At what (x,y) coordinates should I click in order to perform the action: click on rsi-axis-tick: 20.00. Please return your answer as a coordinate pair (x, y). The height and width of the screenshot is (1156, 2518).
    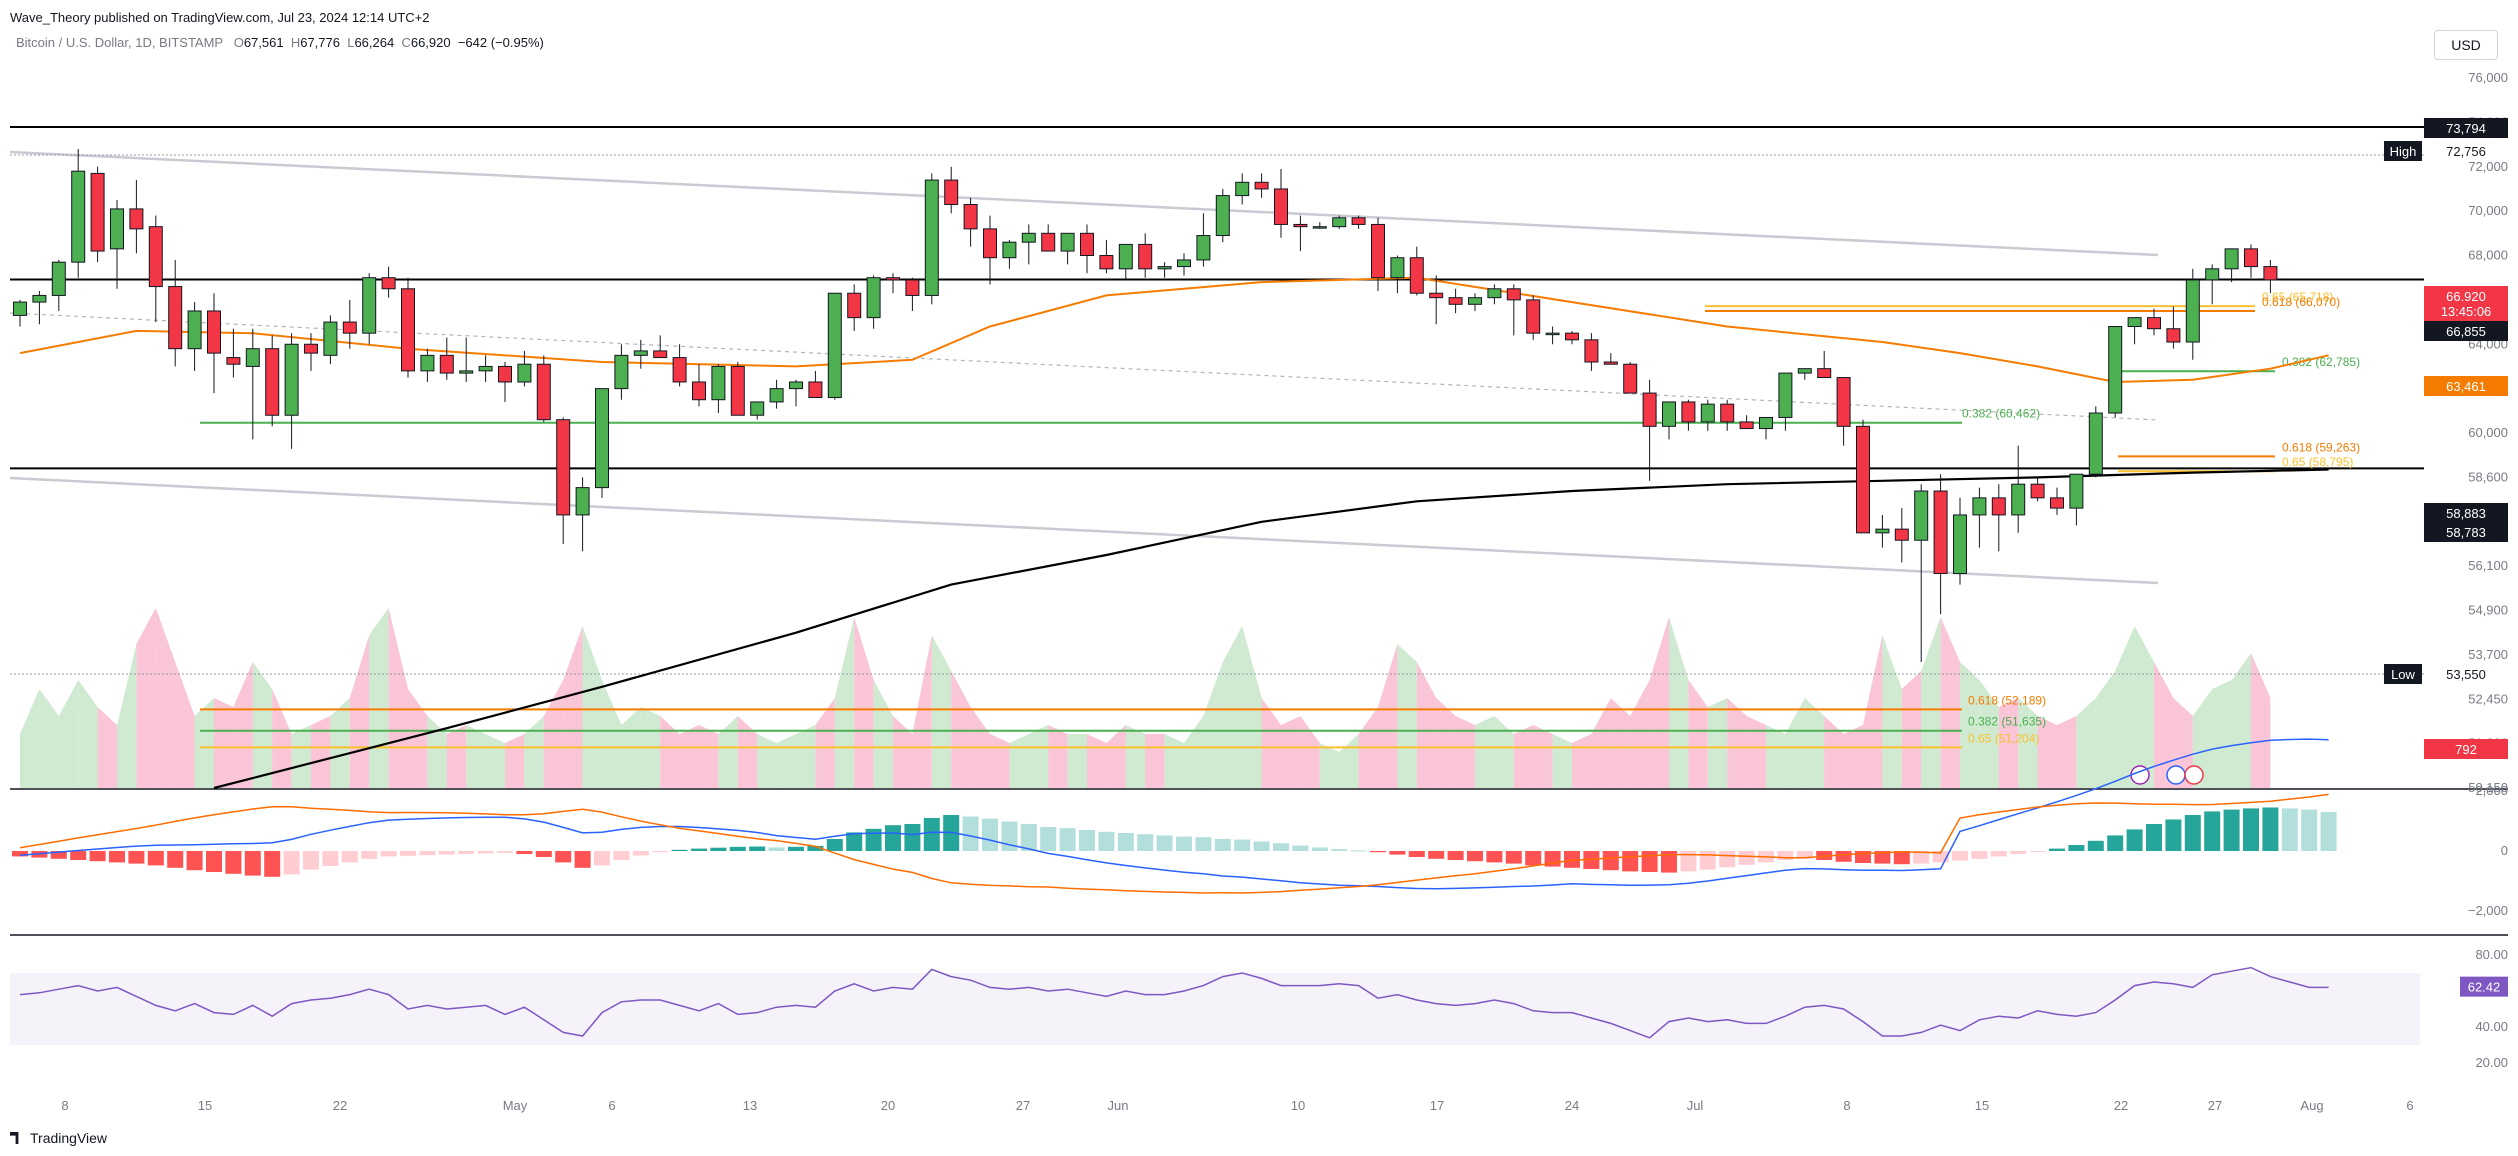
    Looking at the image, I should click on (2491, 1062).